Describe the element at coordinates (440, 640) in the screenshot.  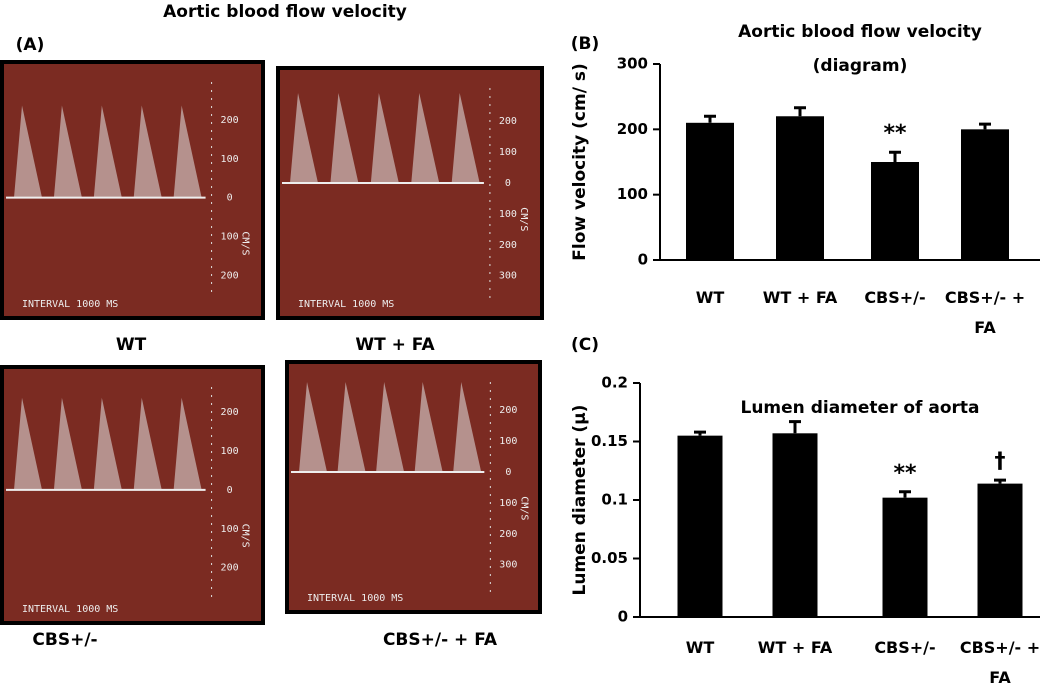
I see `image-caption: CBS+/- + FA` at that location.